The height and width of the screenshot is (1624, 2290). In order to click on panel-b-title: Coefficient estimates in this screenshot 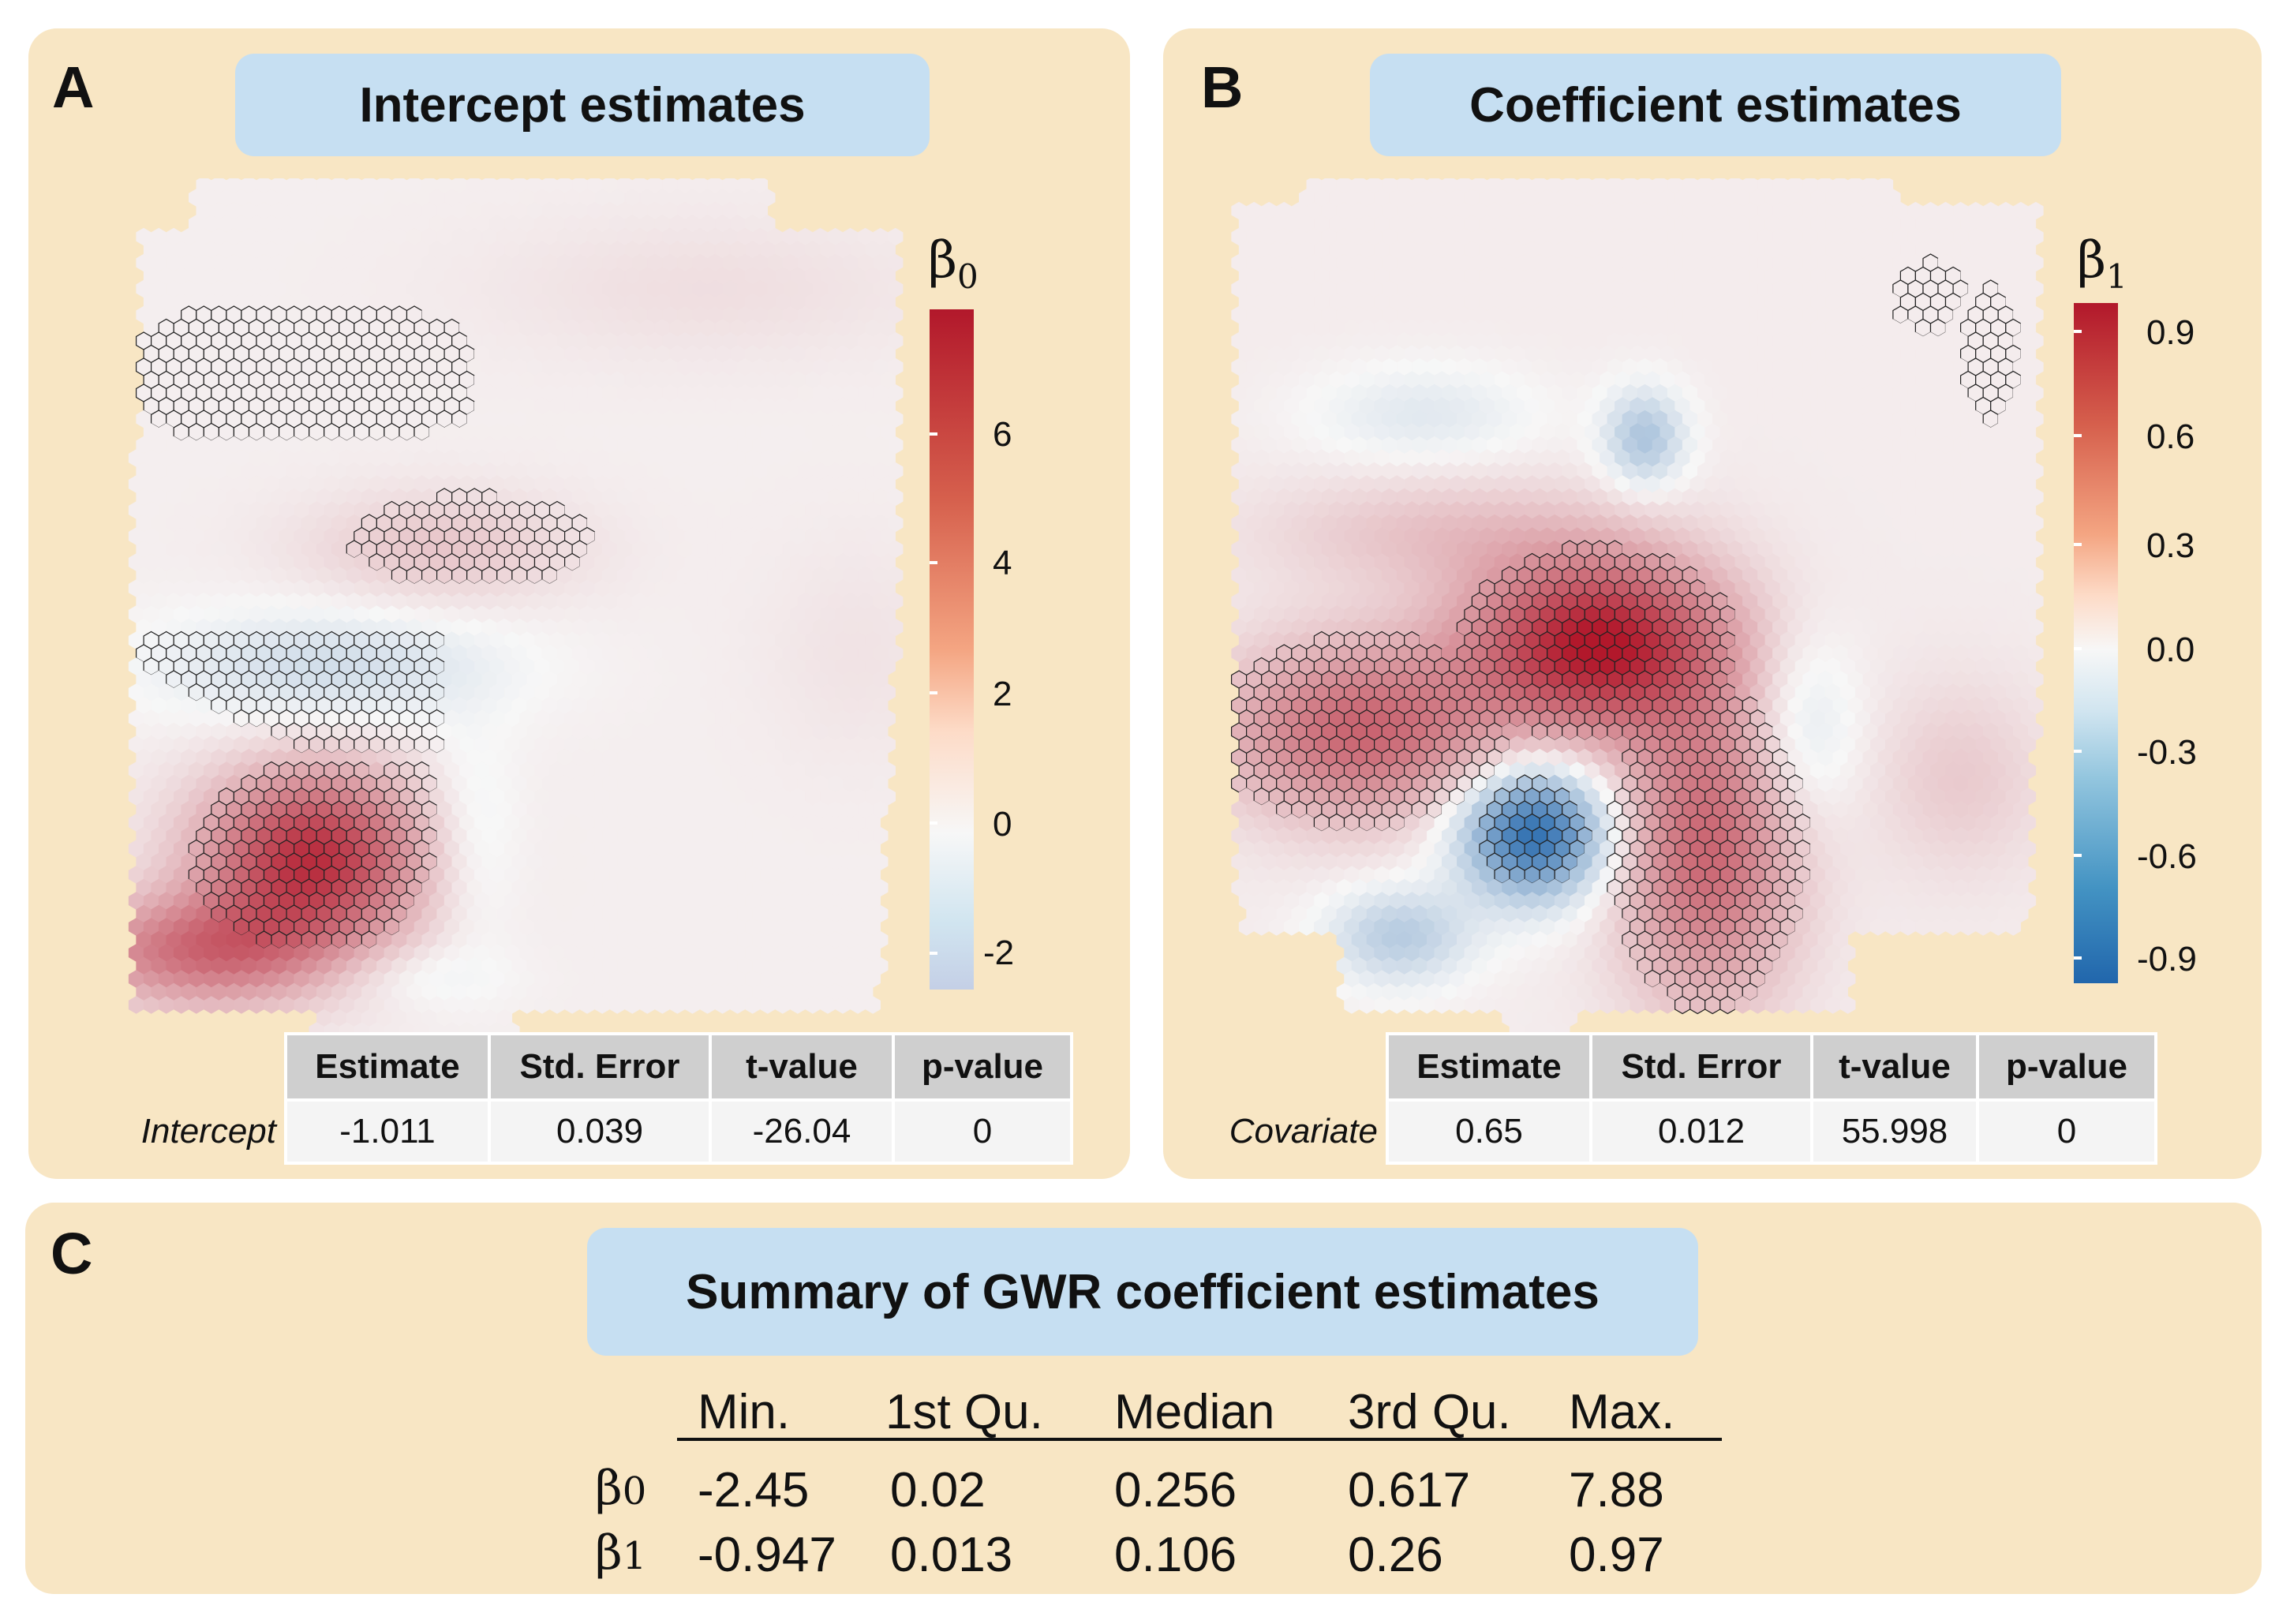, I will do `click(1715, 105)`.